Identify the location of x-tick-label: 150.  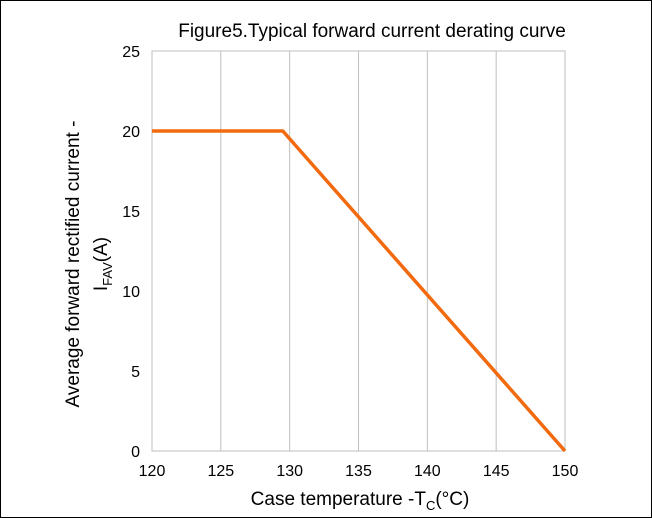
(565, 471).